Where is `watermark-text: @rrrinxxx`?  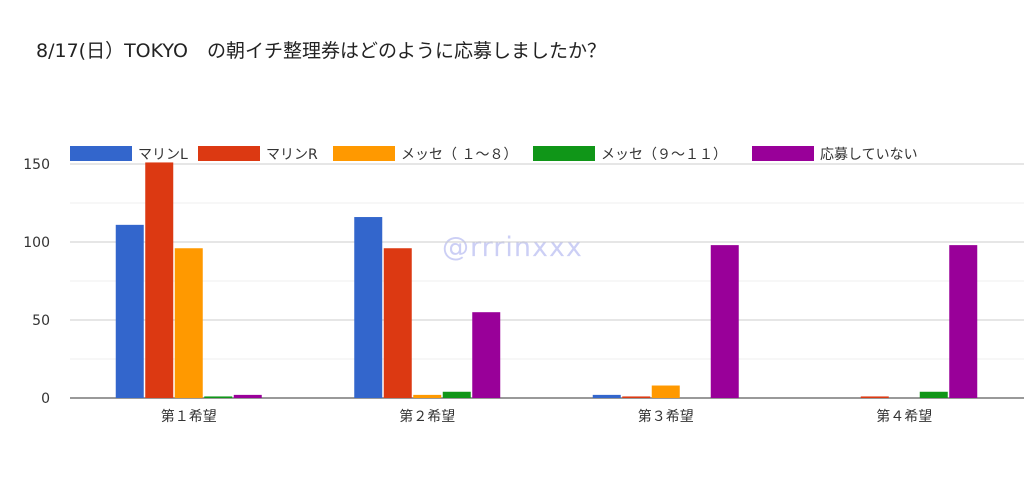
watermark-text: @rrrinxxx is located at coordinates (512, 247).